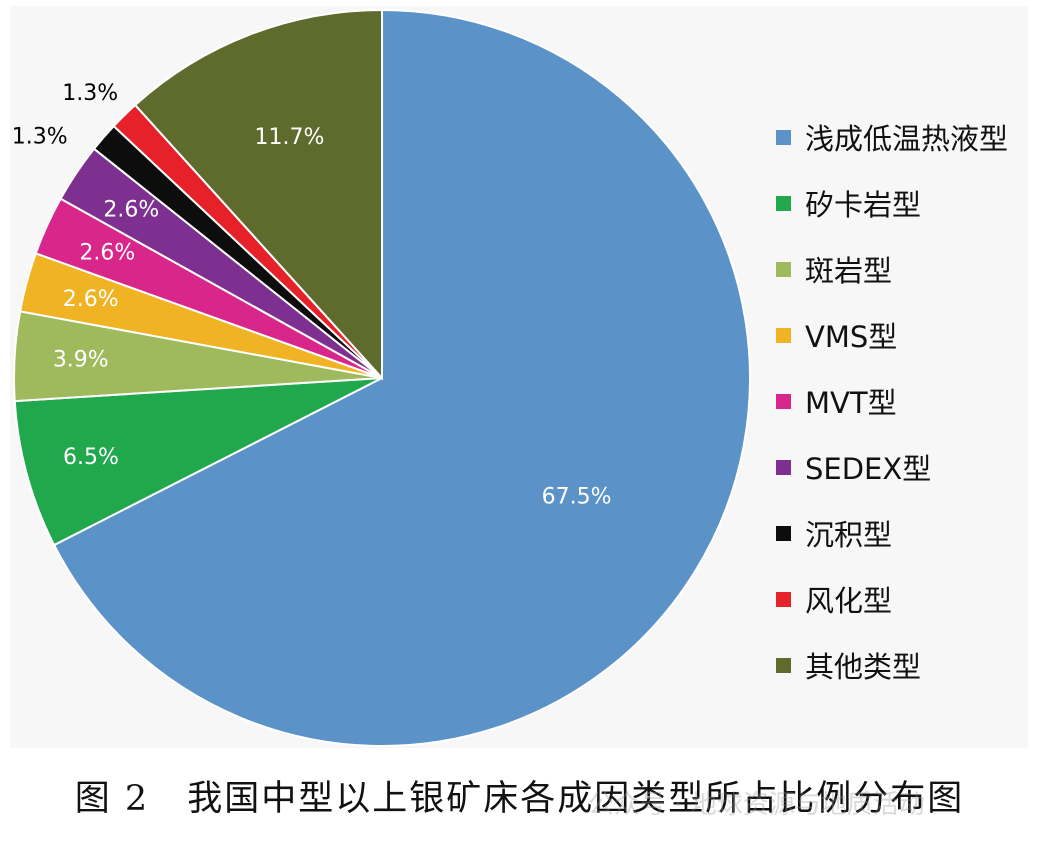 The height and width of the screenshot is (848, 1039). I want to click on slice-value-label: 3.9%, so click(81, 359).